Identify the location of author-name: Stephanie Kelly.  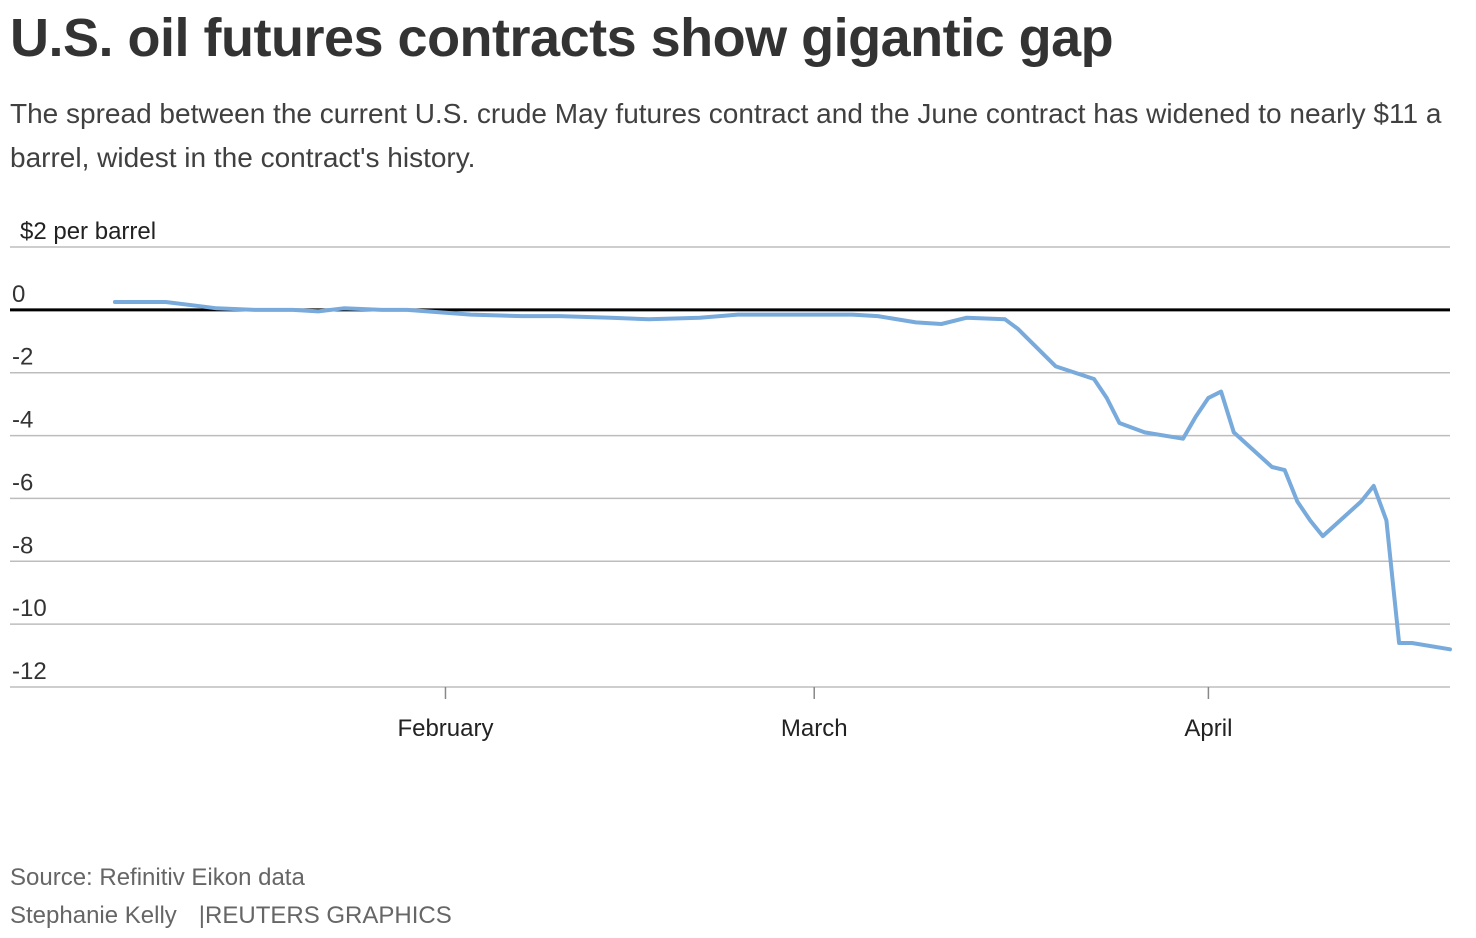
(93, 915).